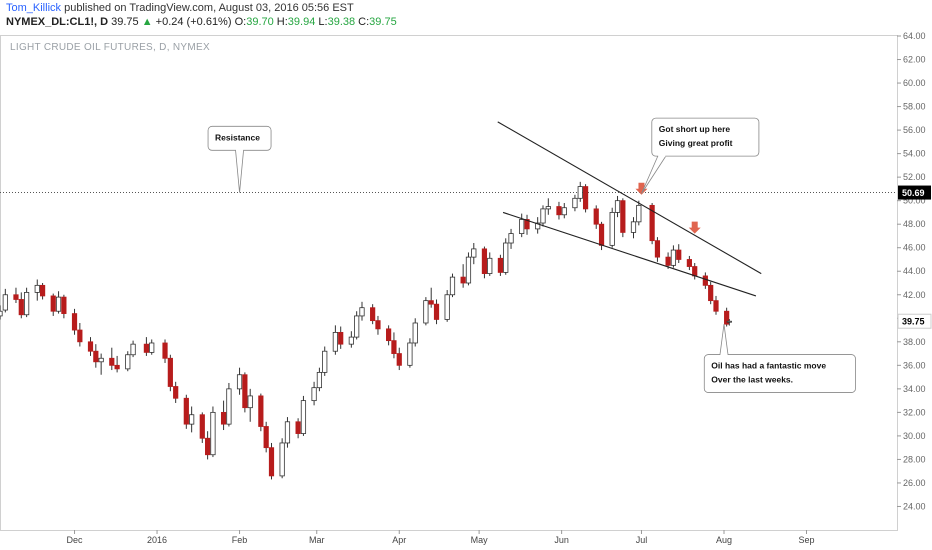  What do you see at coordinates (282, 22) in the screenshot?
I see `high-label: H:` at bounding box center [282, 22].